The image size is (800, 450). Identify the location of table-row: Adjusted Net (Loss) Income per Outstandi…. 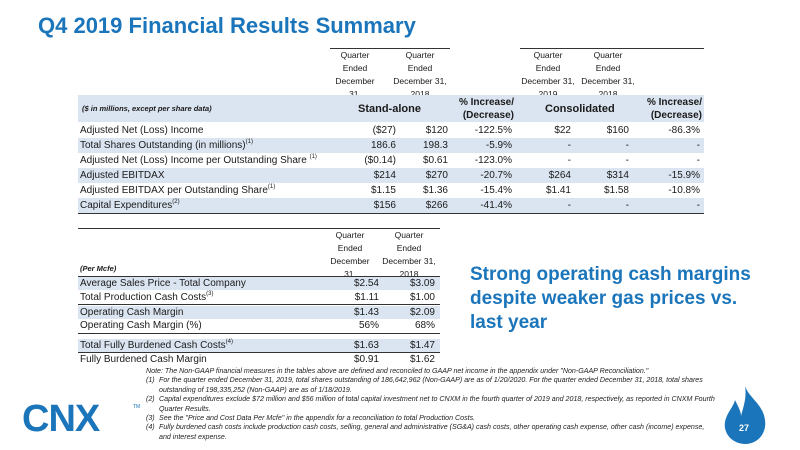
(391, 160).